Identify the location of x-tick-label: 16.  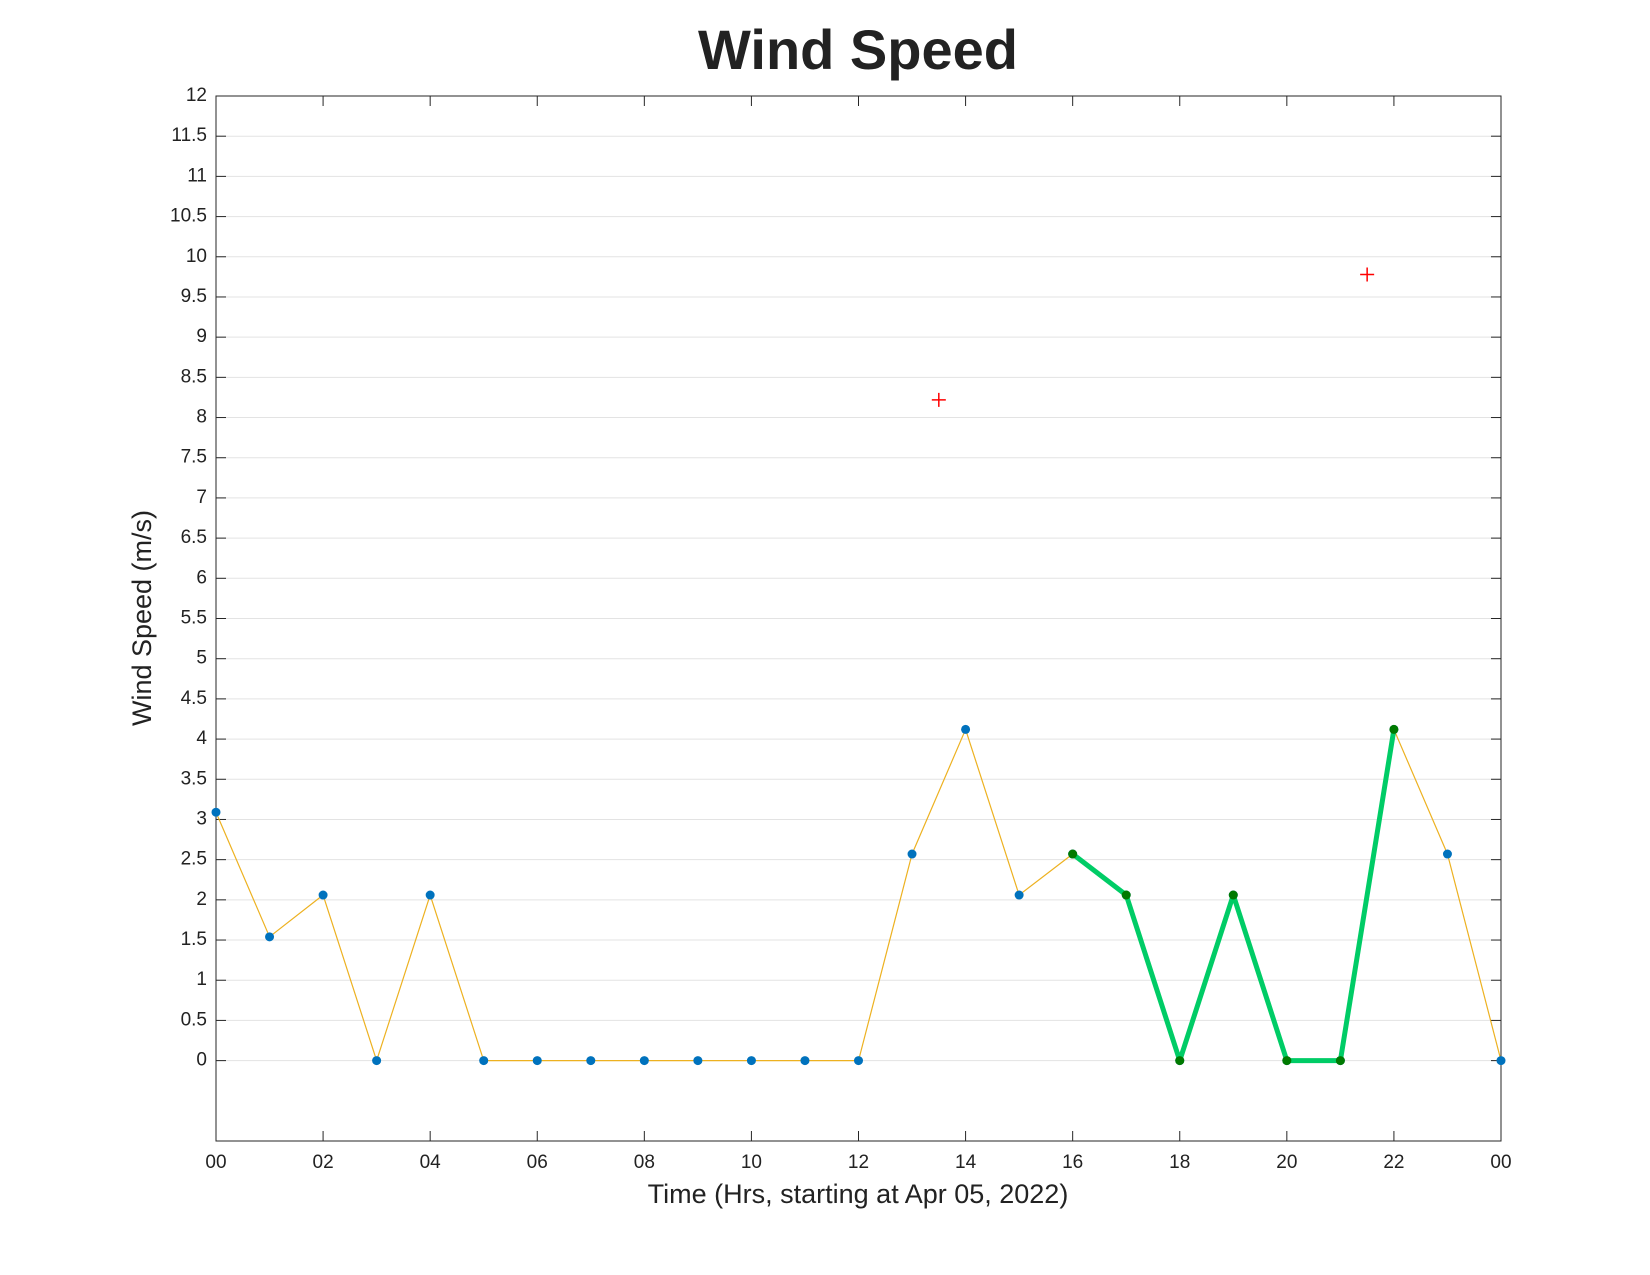
(1072, 1162).